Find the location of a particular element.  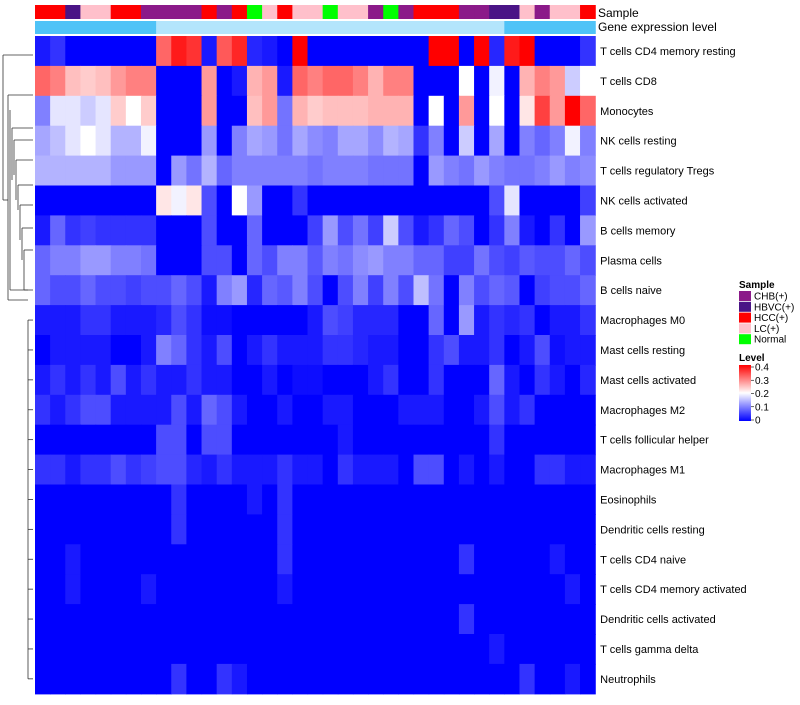

gene-level-annotation-bar is located at coordinates (315, 27).